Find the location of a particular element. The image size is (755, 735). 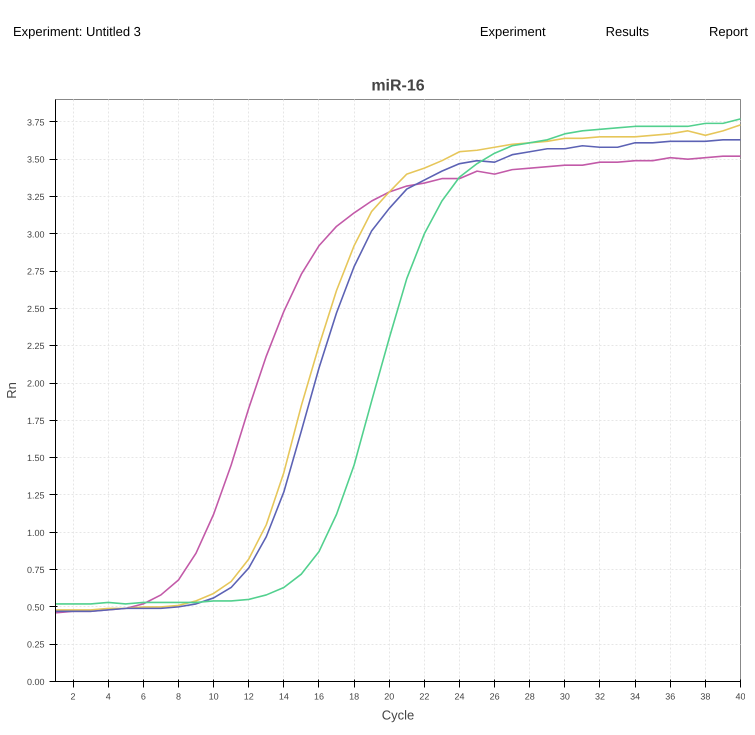

y-tick-label: 2.75 is located at coordinates (35, 271).